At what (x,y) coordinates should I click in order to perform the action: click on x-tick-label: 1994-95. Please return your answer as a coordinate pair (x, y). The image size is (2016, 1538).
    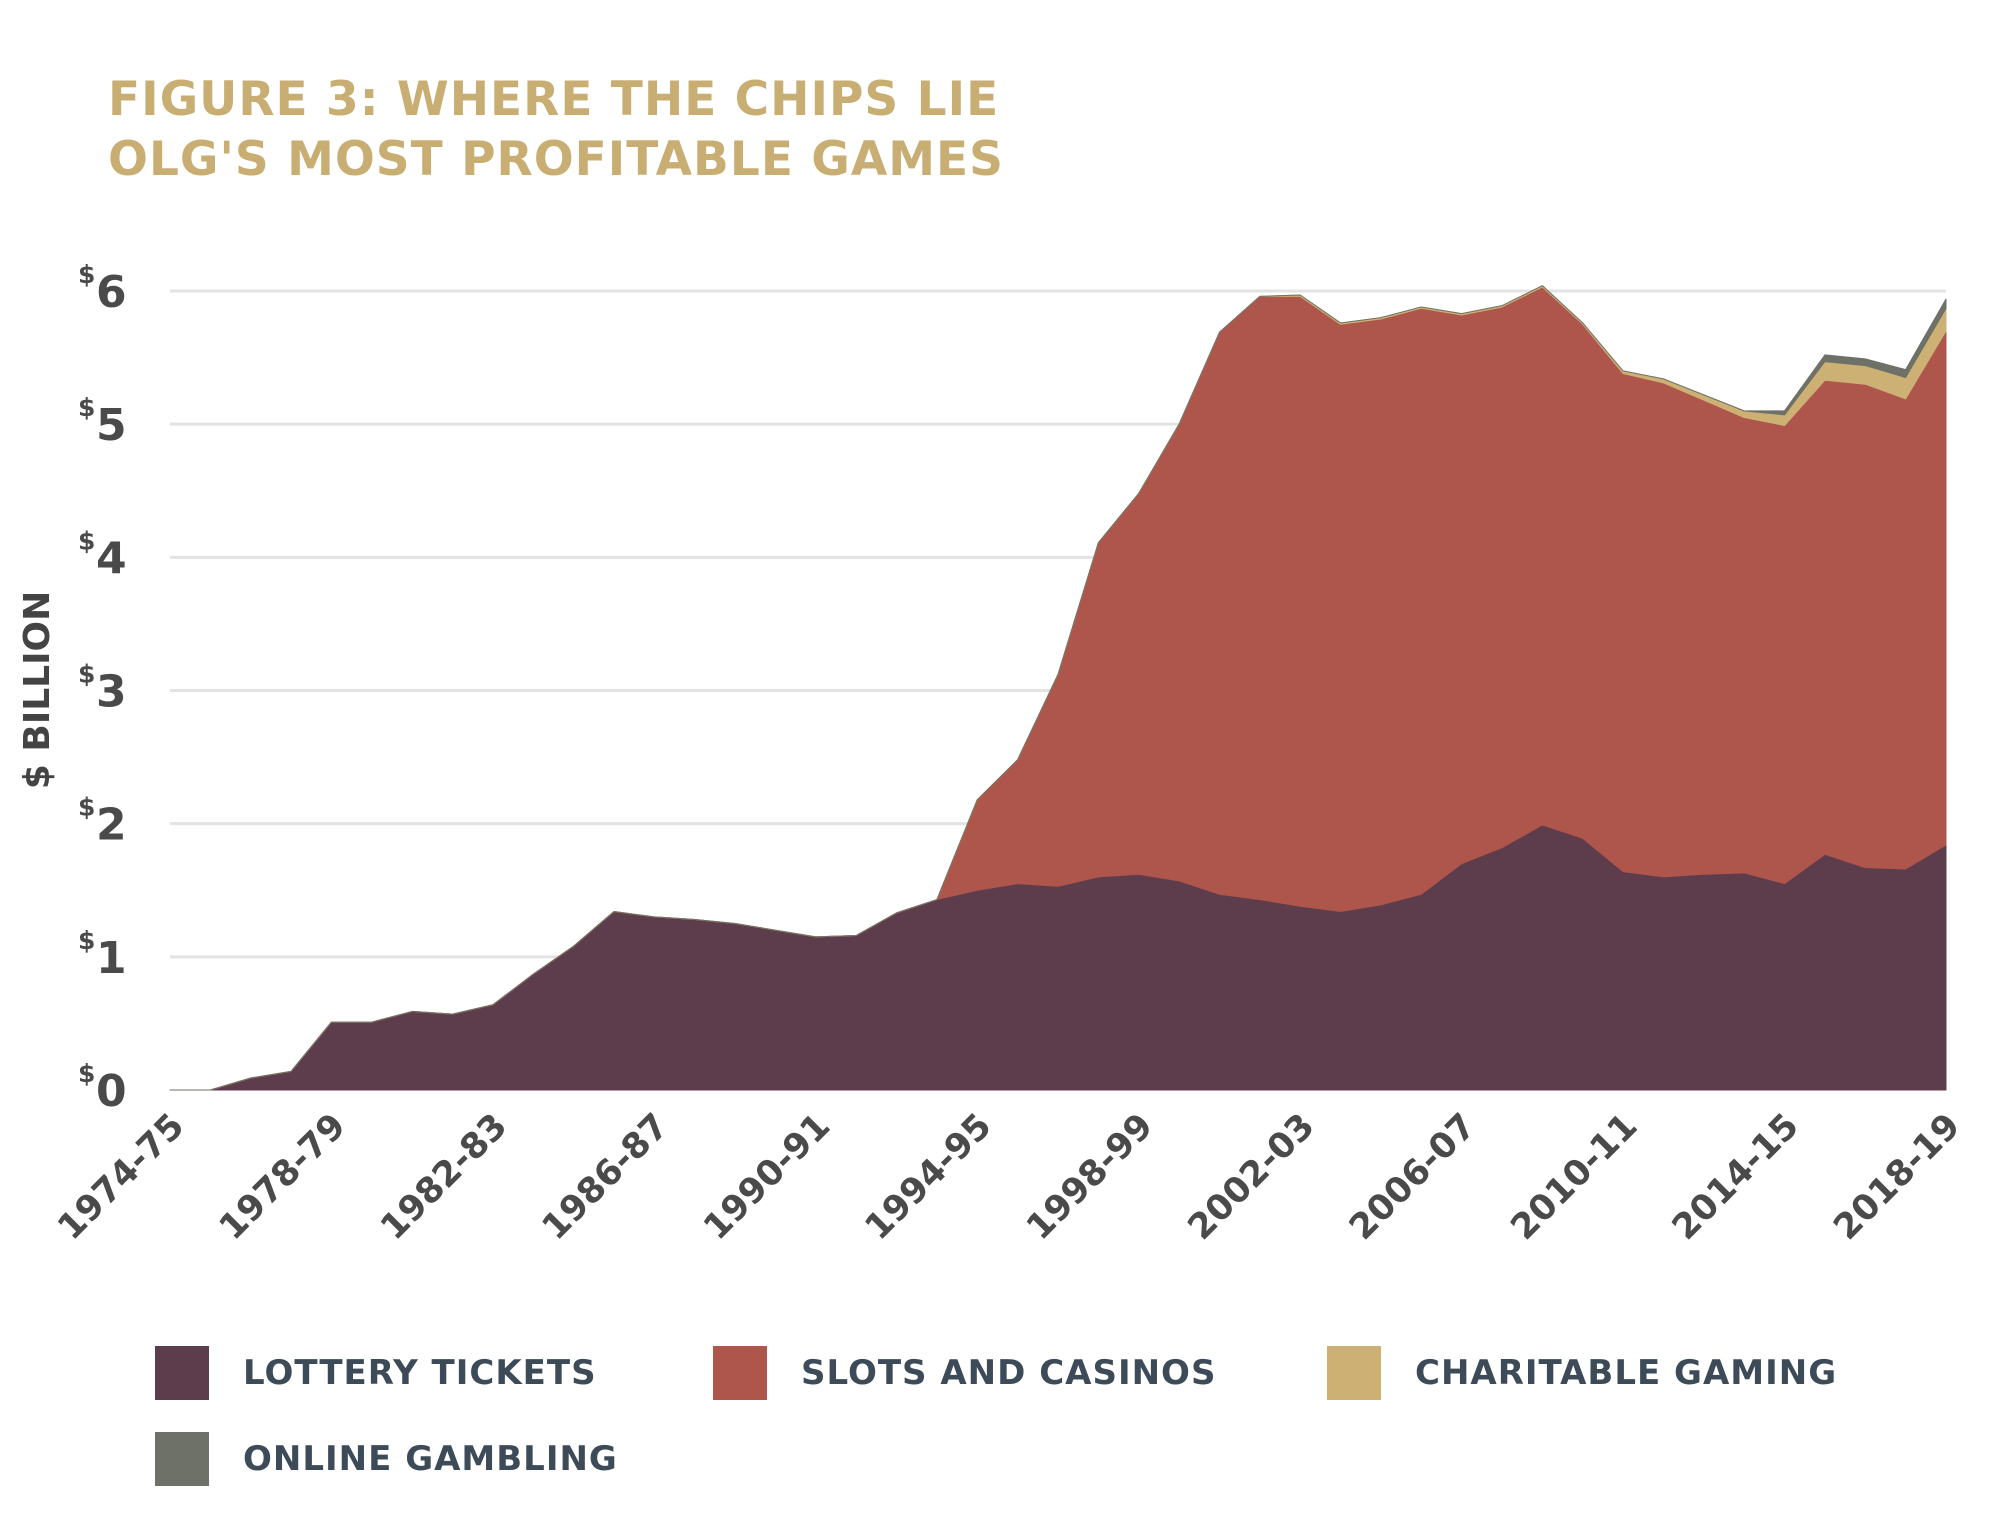
    Looking at the image, I should click on (929, 1177).